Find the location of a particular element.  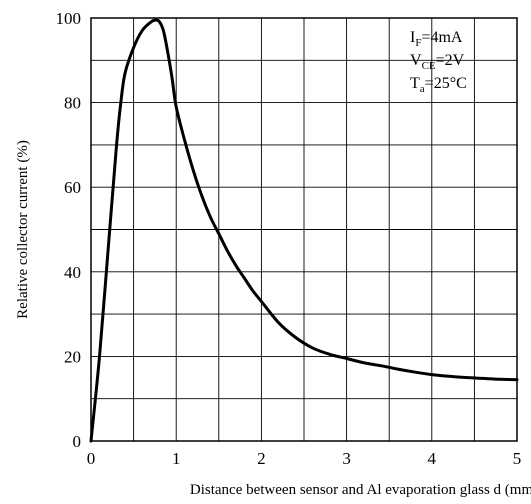

x-tick-label: 5 is located at coordinates (517, 458).